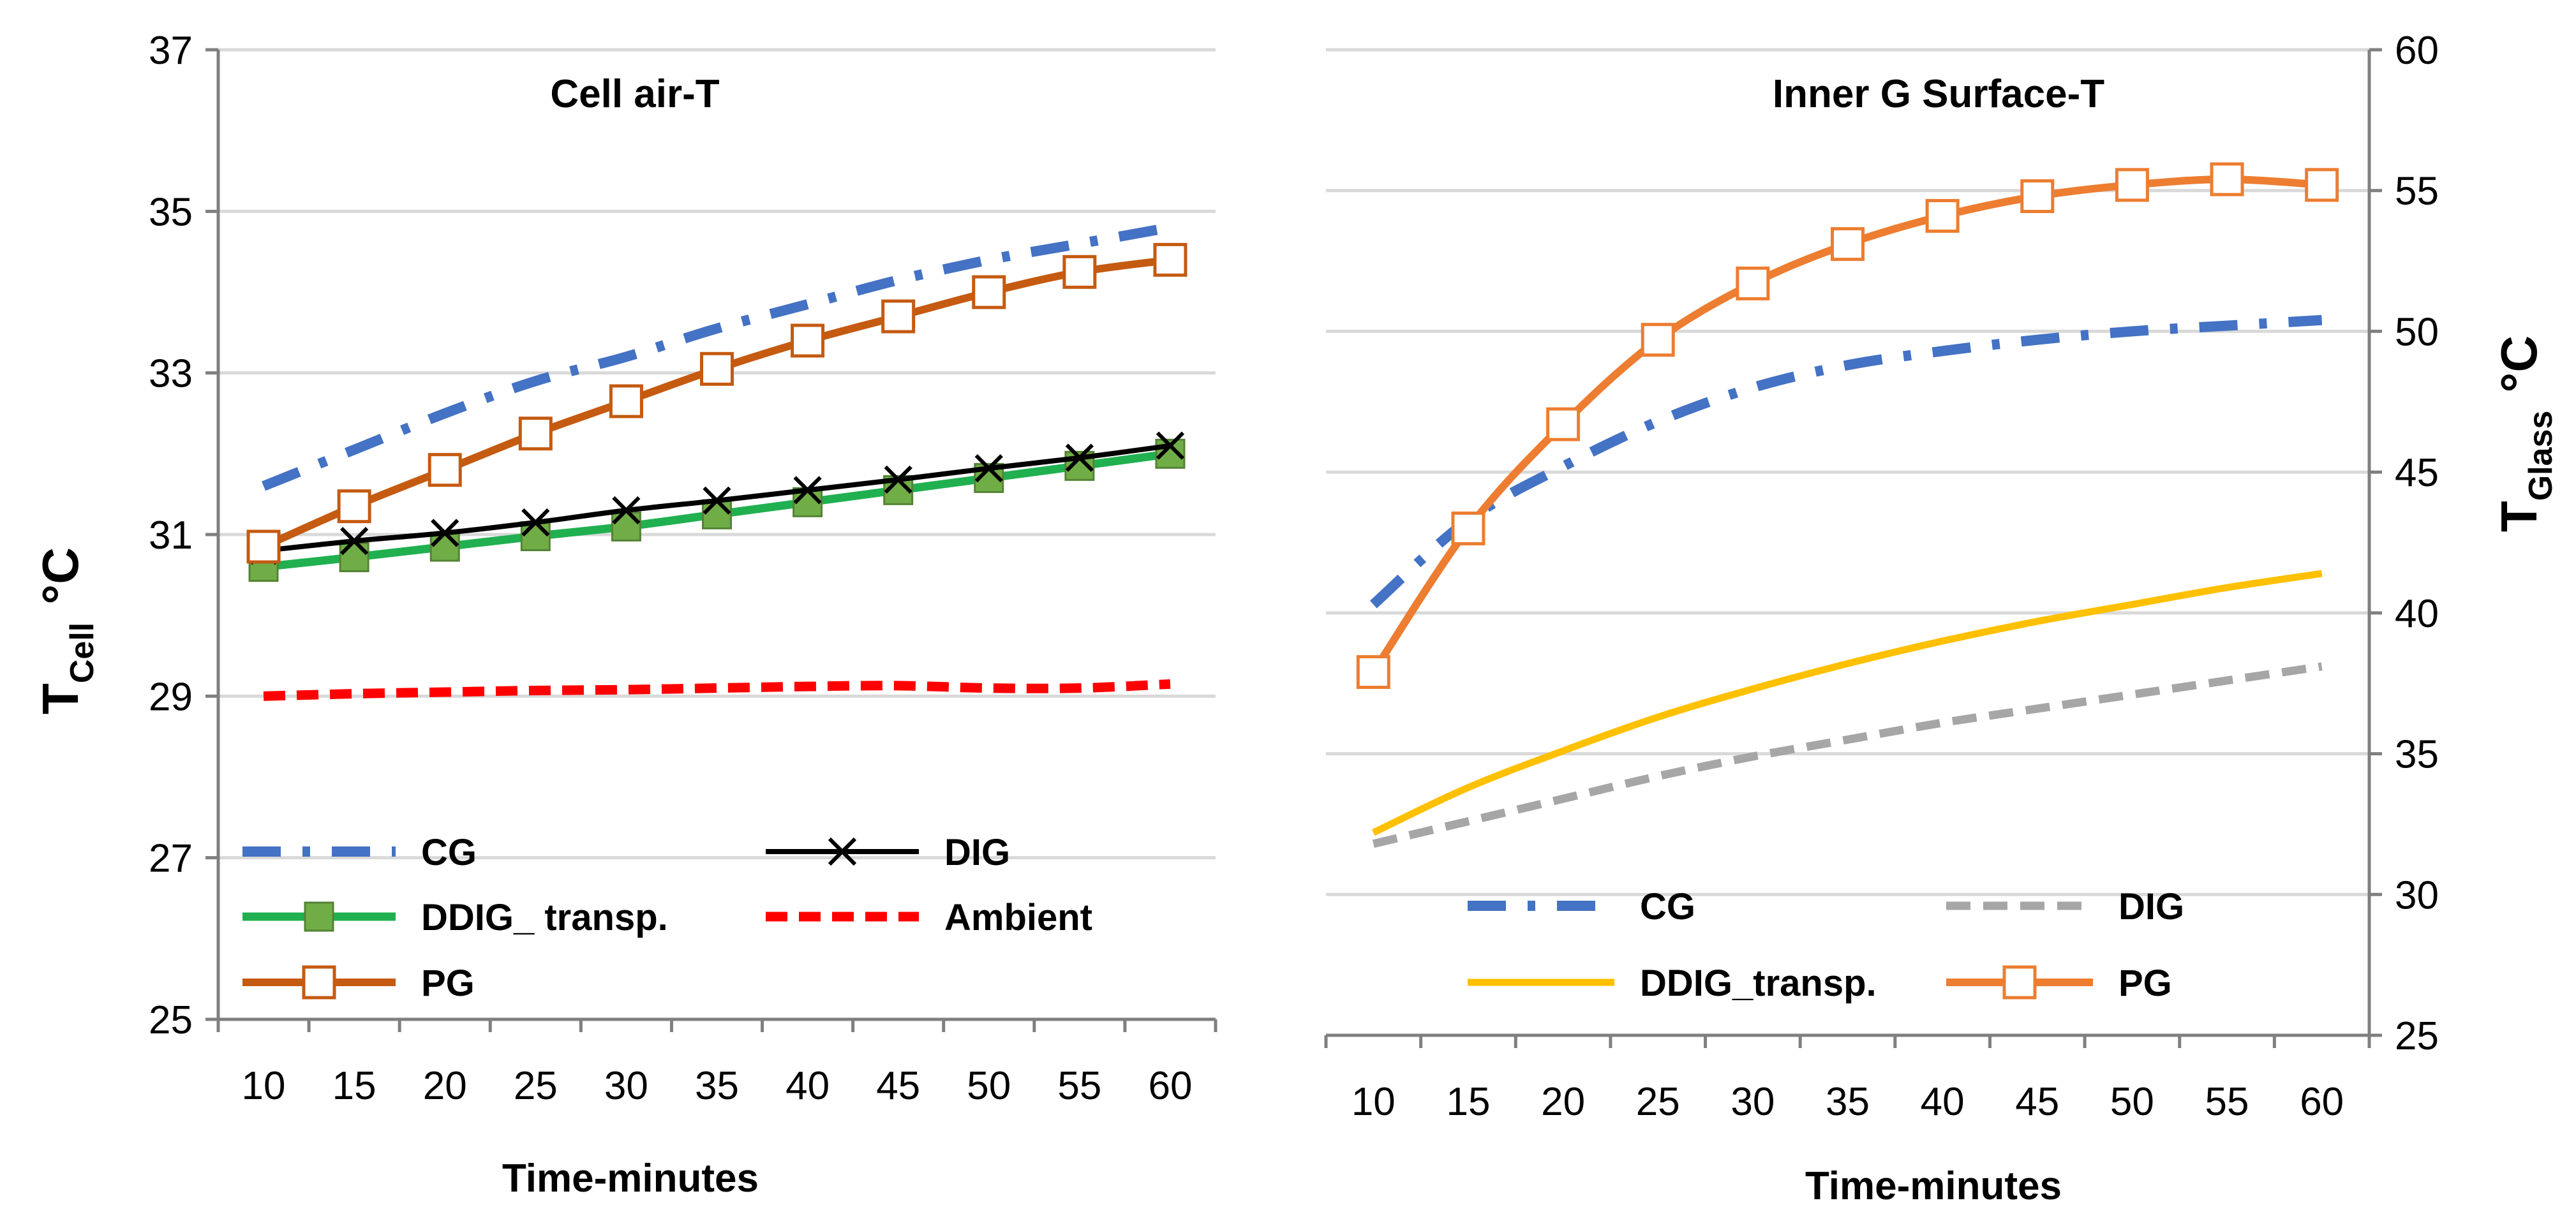 This screenshot has width=2576, height=1219. I want to click on svg-text:TGlass°C: TGlass °C, so click(2524, 434).